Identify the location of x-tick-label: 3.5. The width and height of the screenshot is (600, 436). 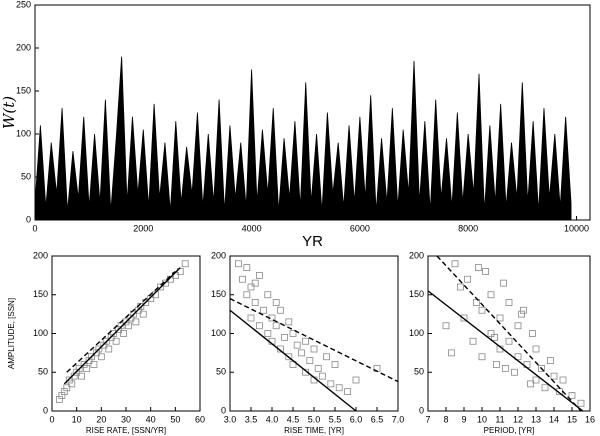
(251, 419).